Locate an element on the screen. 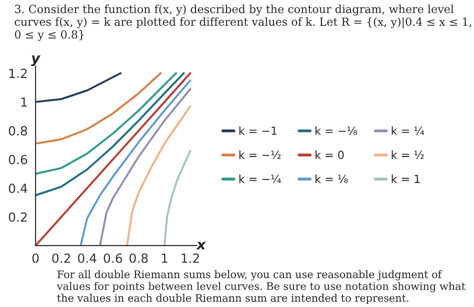 The height and width of the screenshot is (307, 474). legend-label: k = −¼ is located at coordinates (260, 179).